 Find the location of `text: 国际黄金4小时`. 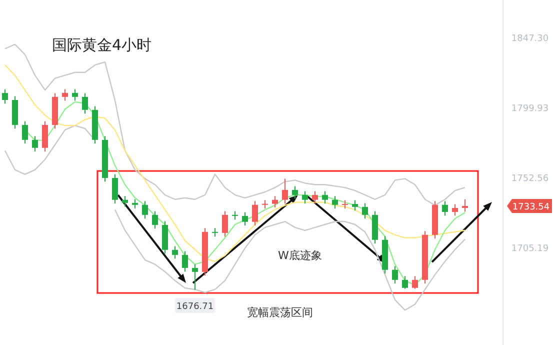

text: 国际黄金4小时 is located at coordinates (102, 45).